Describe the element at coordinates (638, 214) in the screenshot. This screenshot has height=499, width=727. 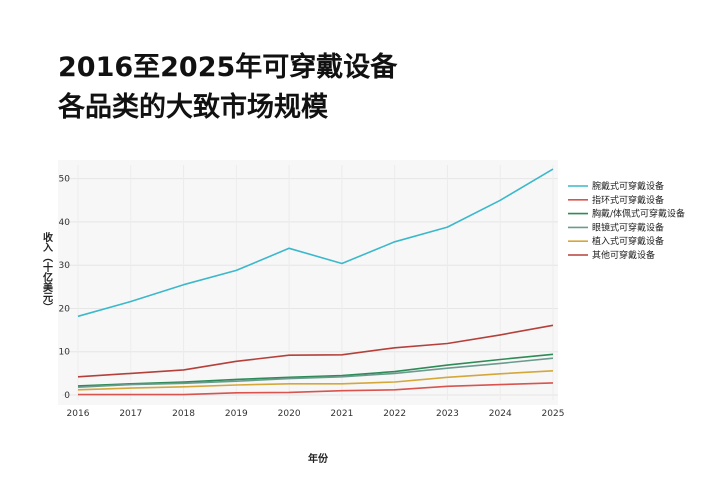
I see `legend-entry: 胸戴/体佩式可穿戴设备` at that location.